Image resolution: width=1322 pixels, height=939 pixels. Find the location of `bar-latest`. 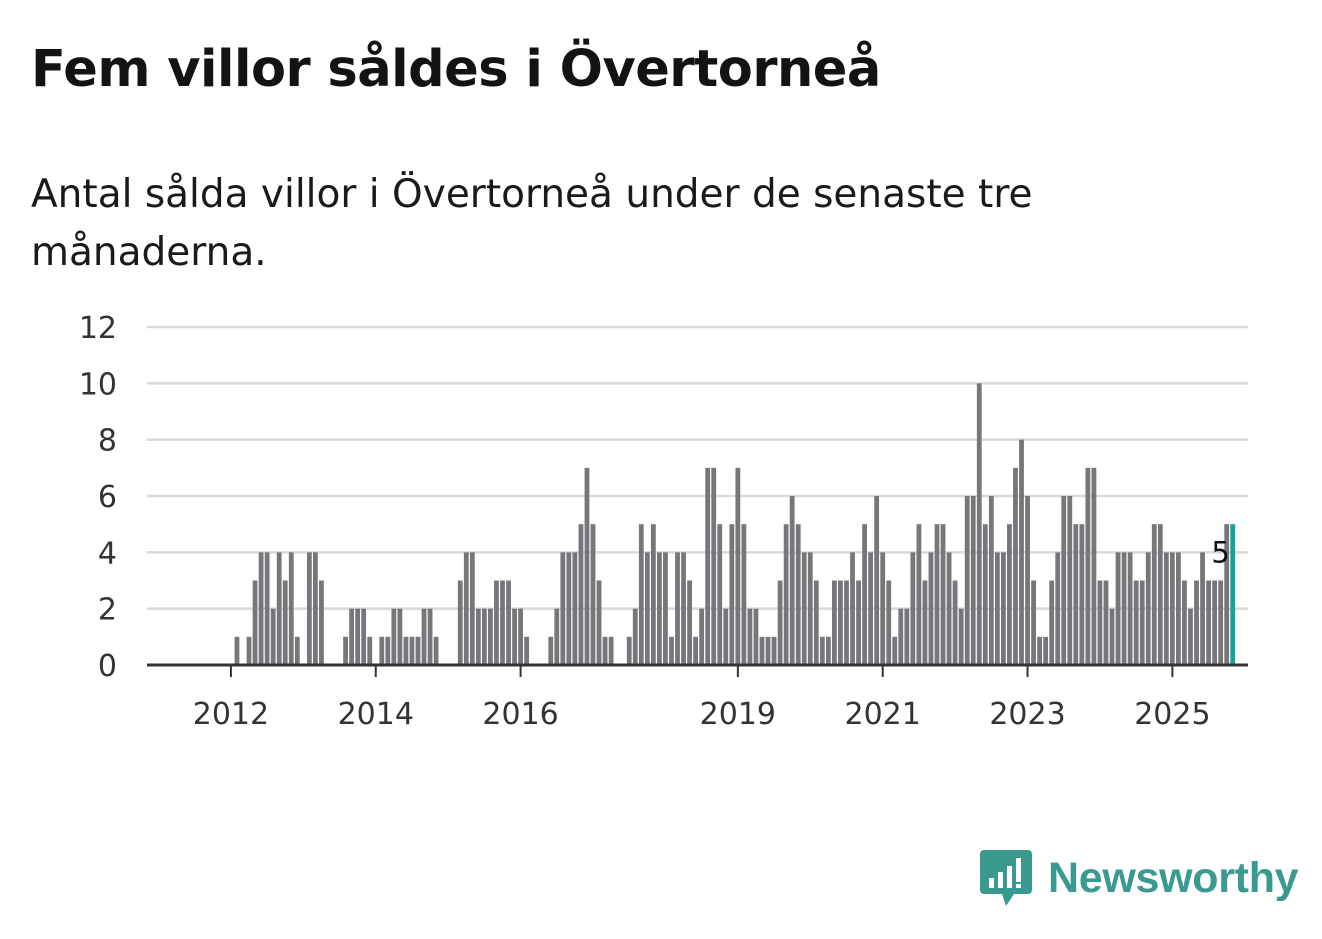

bar-latest is located at coordinates (1233, 594).